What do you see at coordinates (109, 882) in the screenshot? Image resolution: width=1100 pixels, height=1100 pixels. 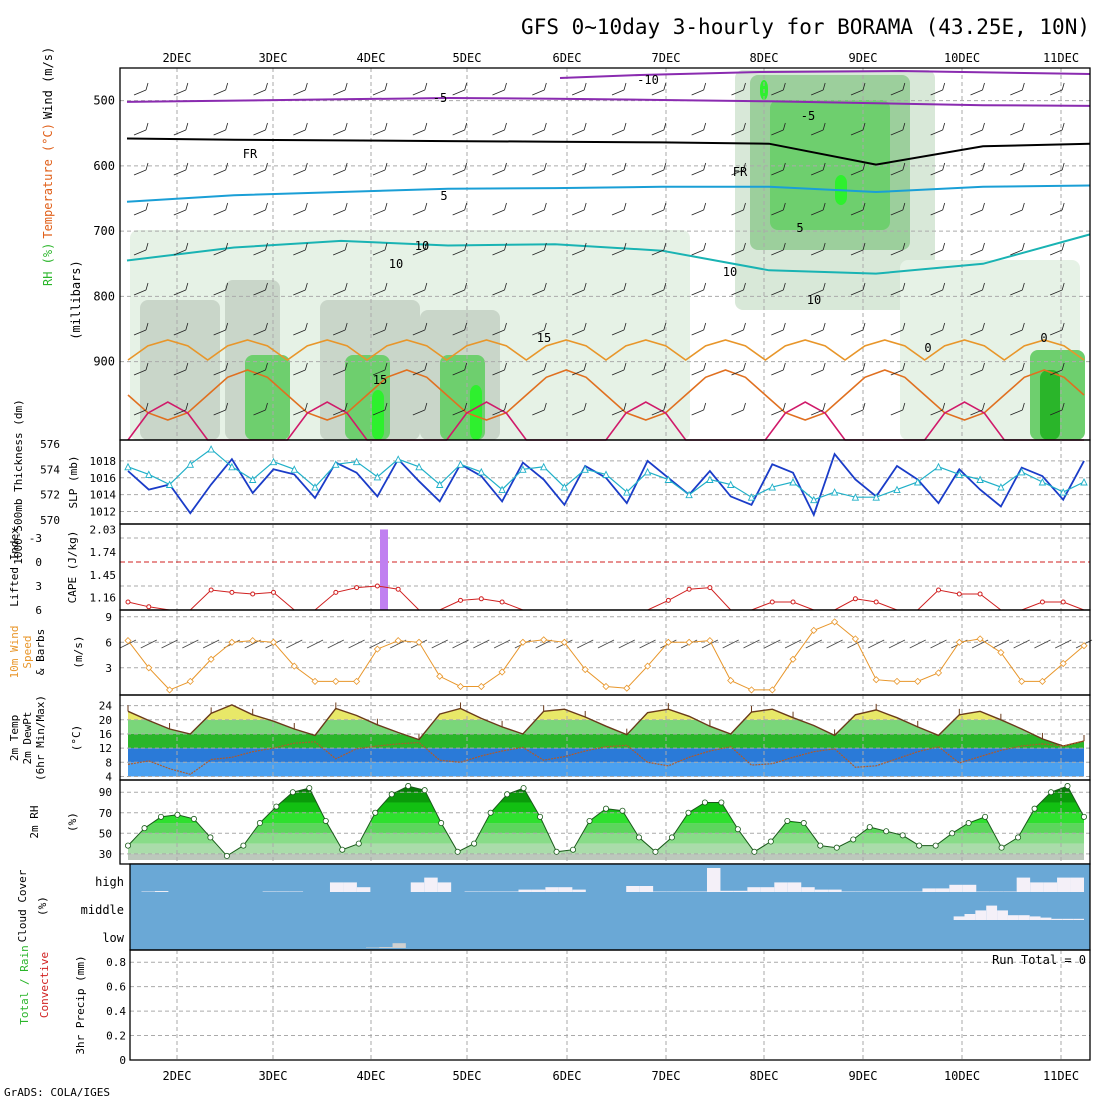 I see `cloud-level-label: high` at bounding box center [109, 882].